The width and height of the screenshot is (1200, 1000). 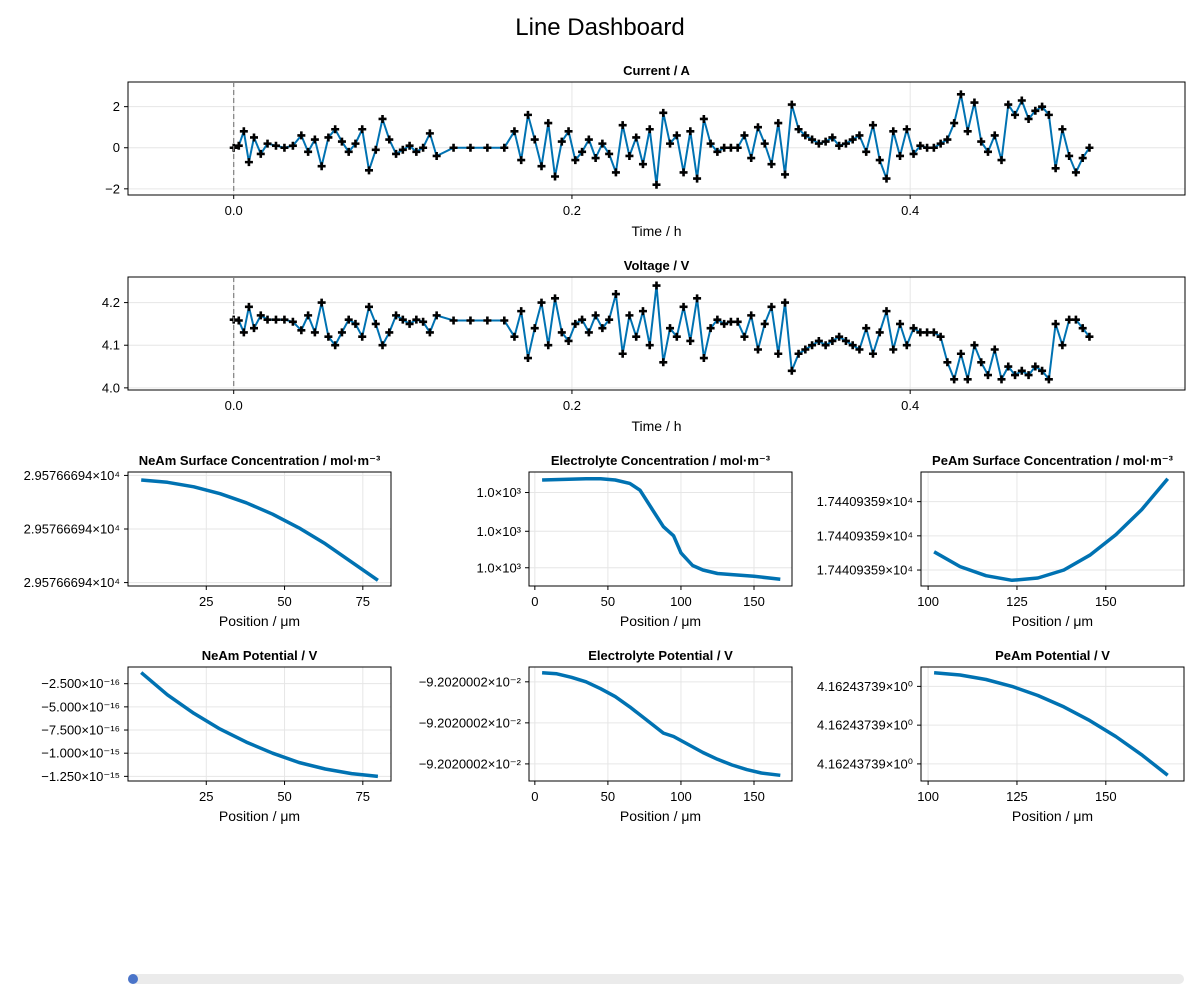 I want to click on x-tick-label: 50, so click(x=608, y=796).